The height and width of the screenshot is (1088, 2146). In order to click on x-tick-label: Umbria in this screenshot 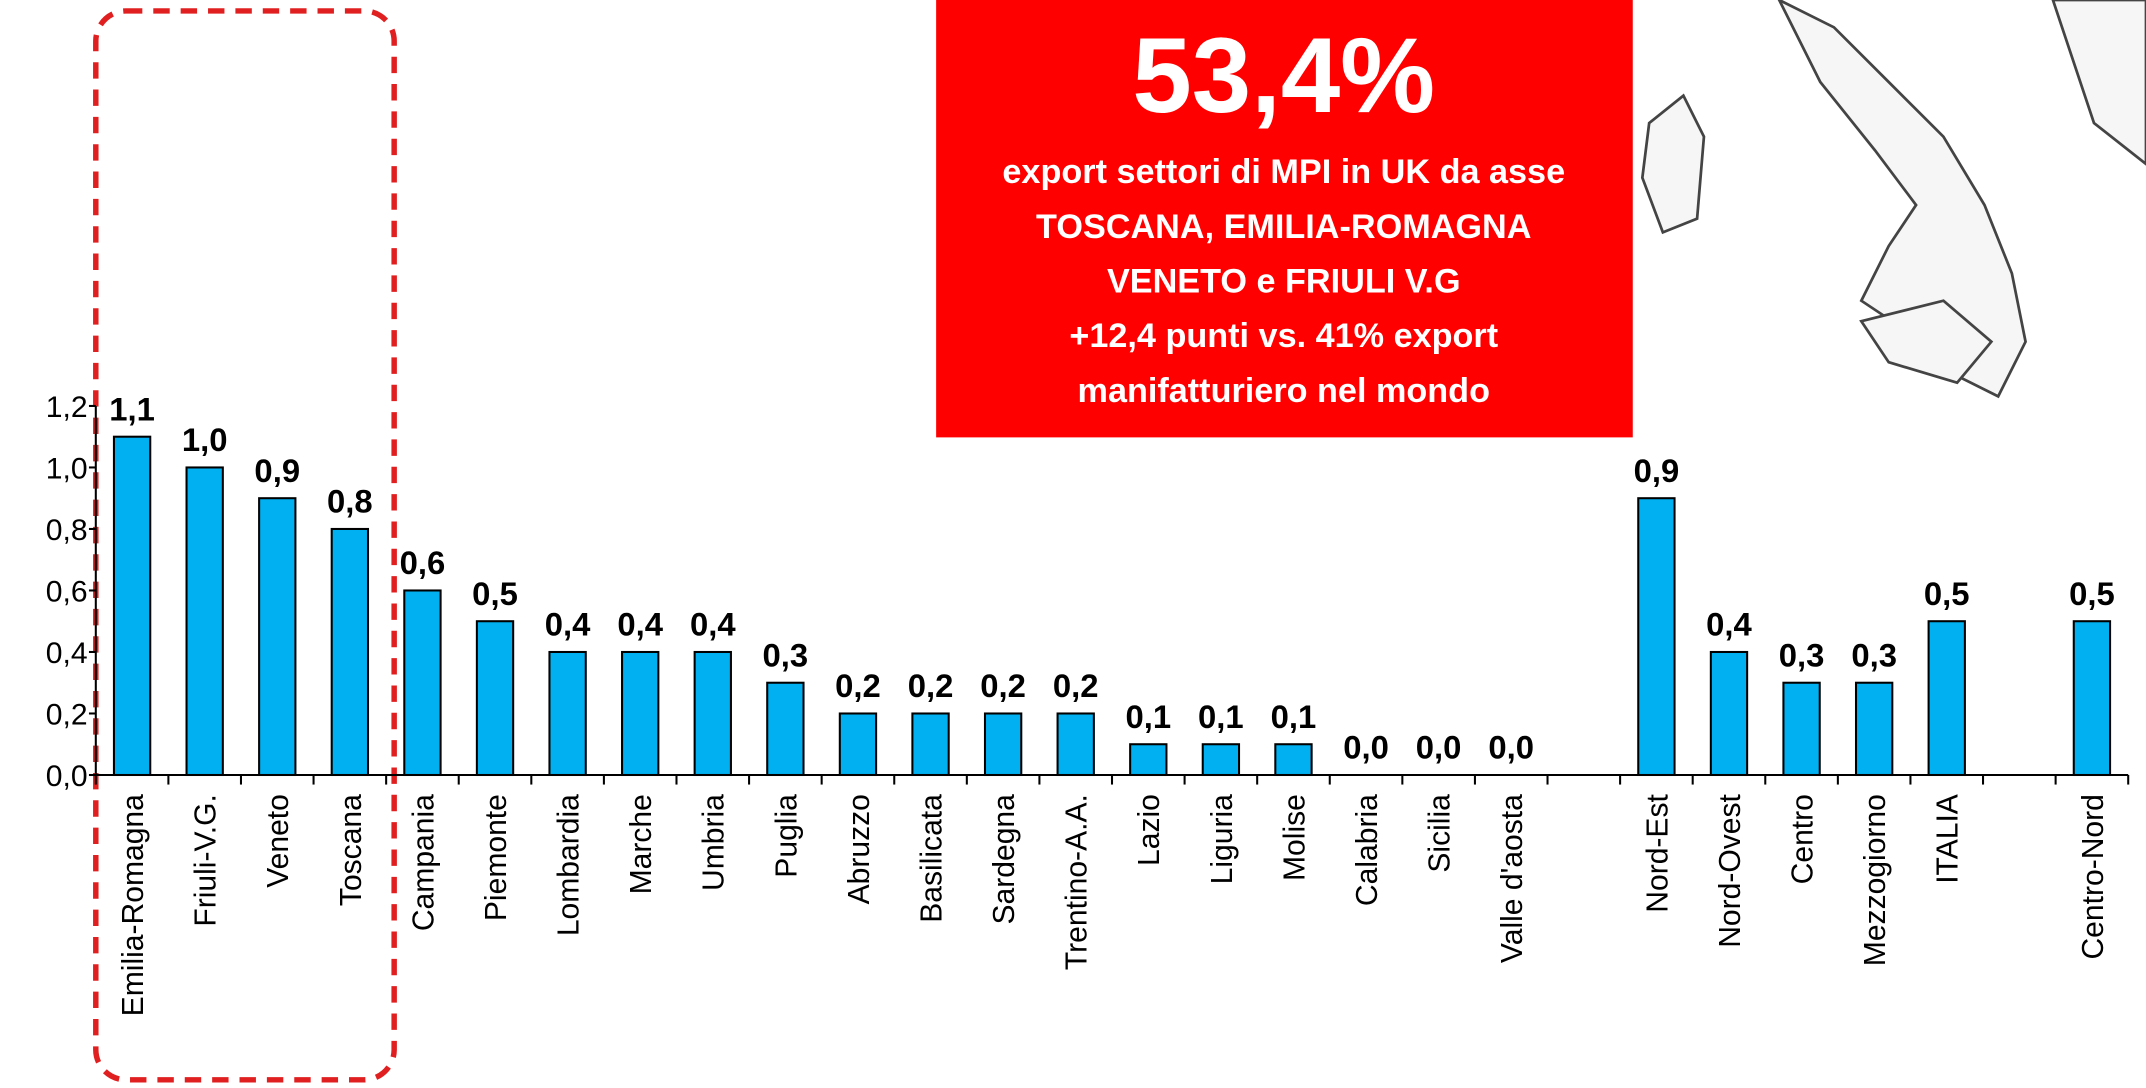, I will do `click(714, 842)`.